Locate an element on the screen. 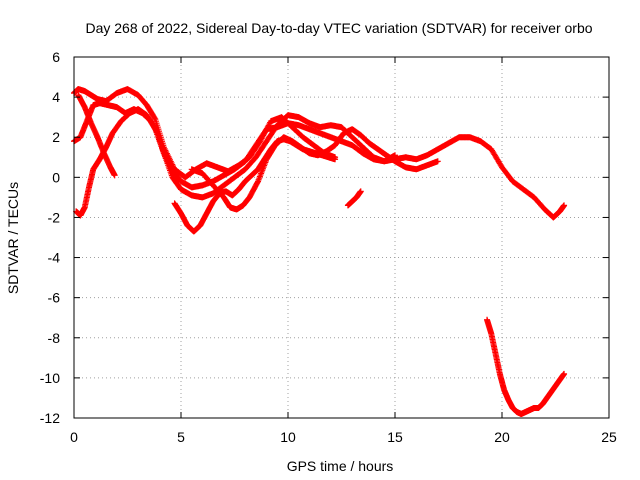  y-tick-label: -4 is located at coordinates (54, 258).